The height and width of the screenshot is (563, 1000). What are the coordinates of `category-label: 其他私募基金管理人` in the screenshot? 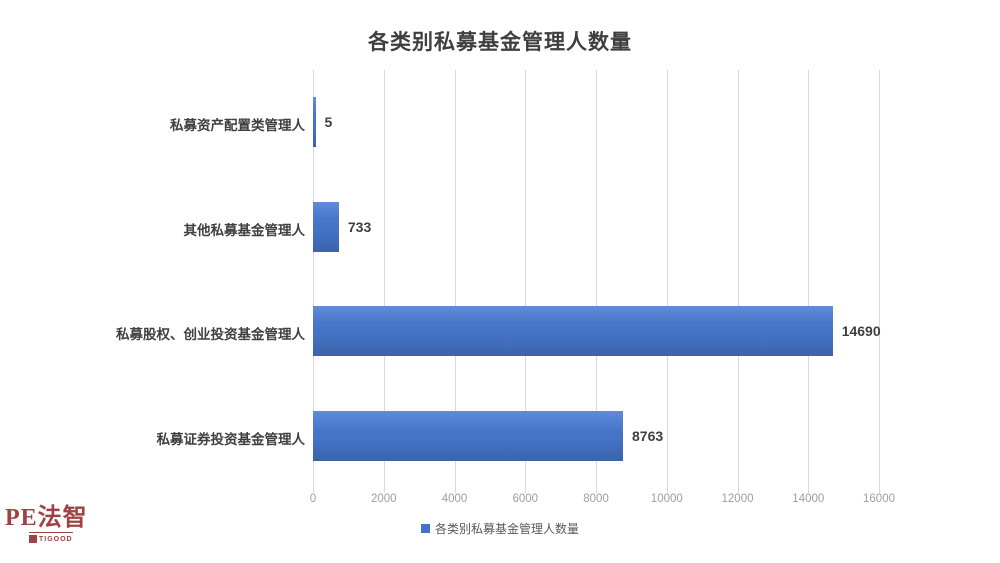 It's located at (244, 230).